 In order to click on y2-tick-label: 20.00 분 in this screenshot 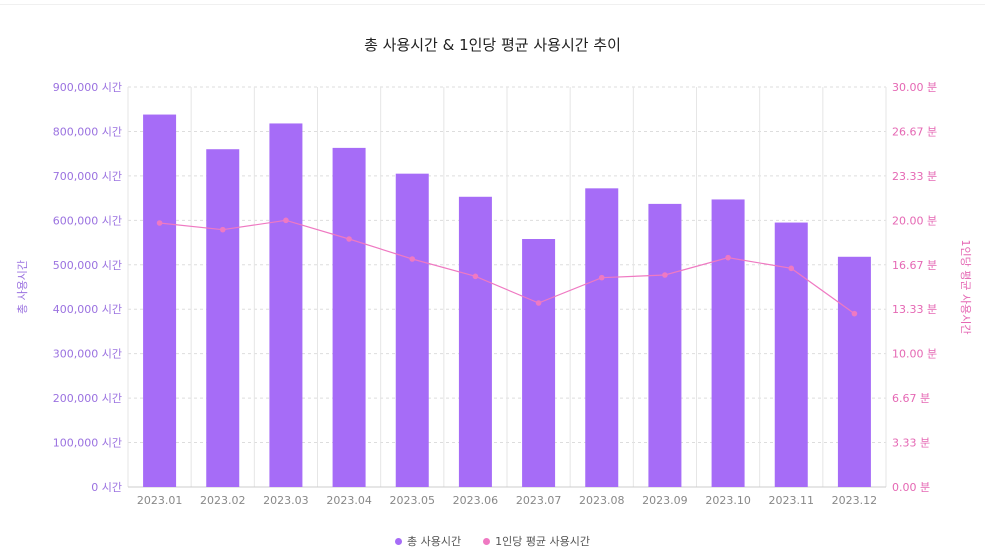, I will do `click(914, 220)`.